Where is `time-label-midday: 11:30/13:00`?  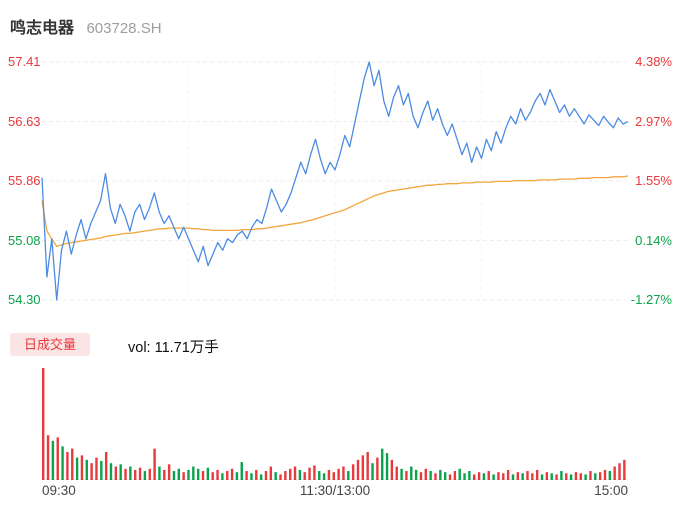
time-label-midday: 11:30/13:00 is located at coordinates (335, 490).